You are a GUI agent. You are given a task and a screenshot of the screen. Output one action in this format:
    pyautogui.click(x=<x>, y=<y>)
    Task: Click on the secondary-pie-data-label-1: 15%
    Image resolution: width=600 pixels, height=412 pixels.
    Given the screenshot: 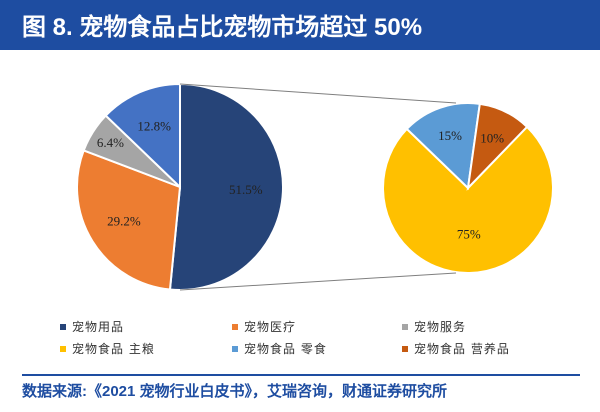 What is the action you would take?
    pyautogui.click(x=450, y=135)
    